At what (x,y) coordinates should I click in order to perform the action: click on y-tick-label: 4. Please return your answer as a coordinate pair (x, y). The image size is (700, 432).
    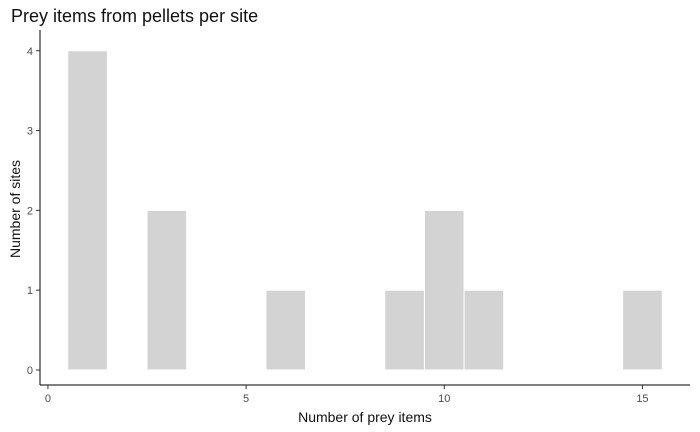
    Looking at the image, I should click on (30, 52).